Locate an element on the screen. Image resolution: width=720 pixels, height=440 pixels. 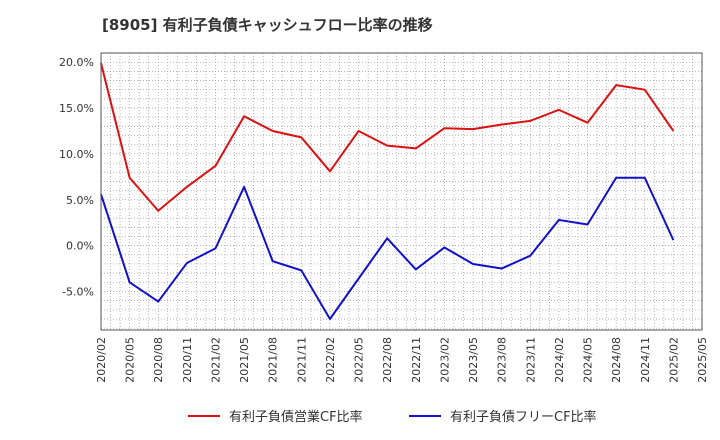
legend: 有利子負債営業CF比率 有利子負債フリーCF比率 is located at coordinates (392, 417).